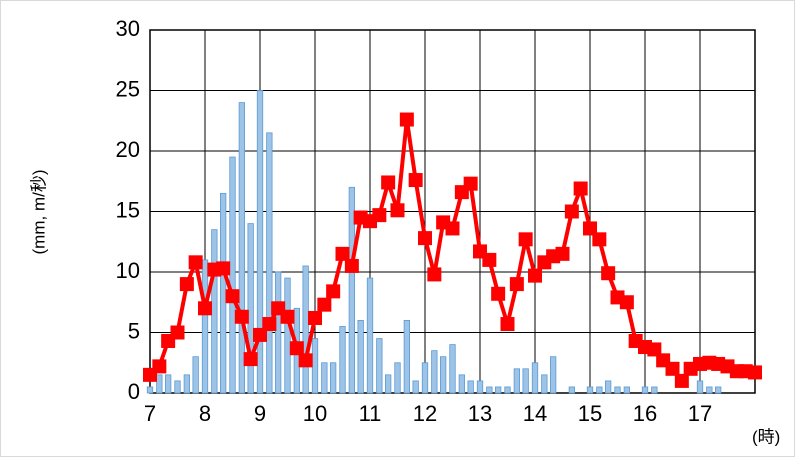 This screenshot has width=795, height=457. What do you see at coordinates (700, 413) in the screenshot?
I see `x-tick-label: 17` at bounding box center [700, 413].